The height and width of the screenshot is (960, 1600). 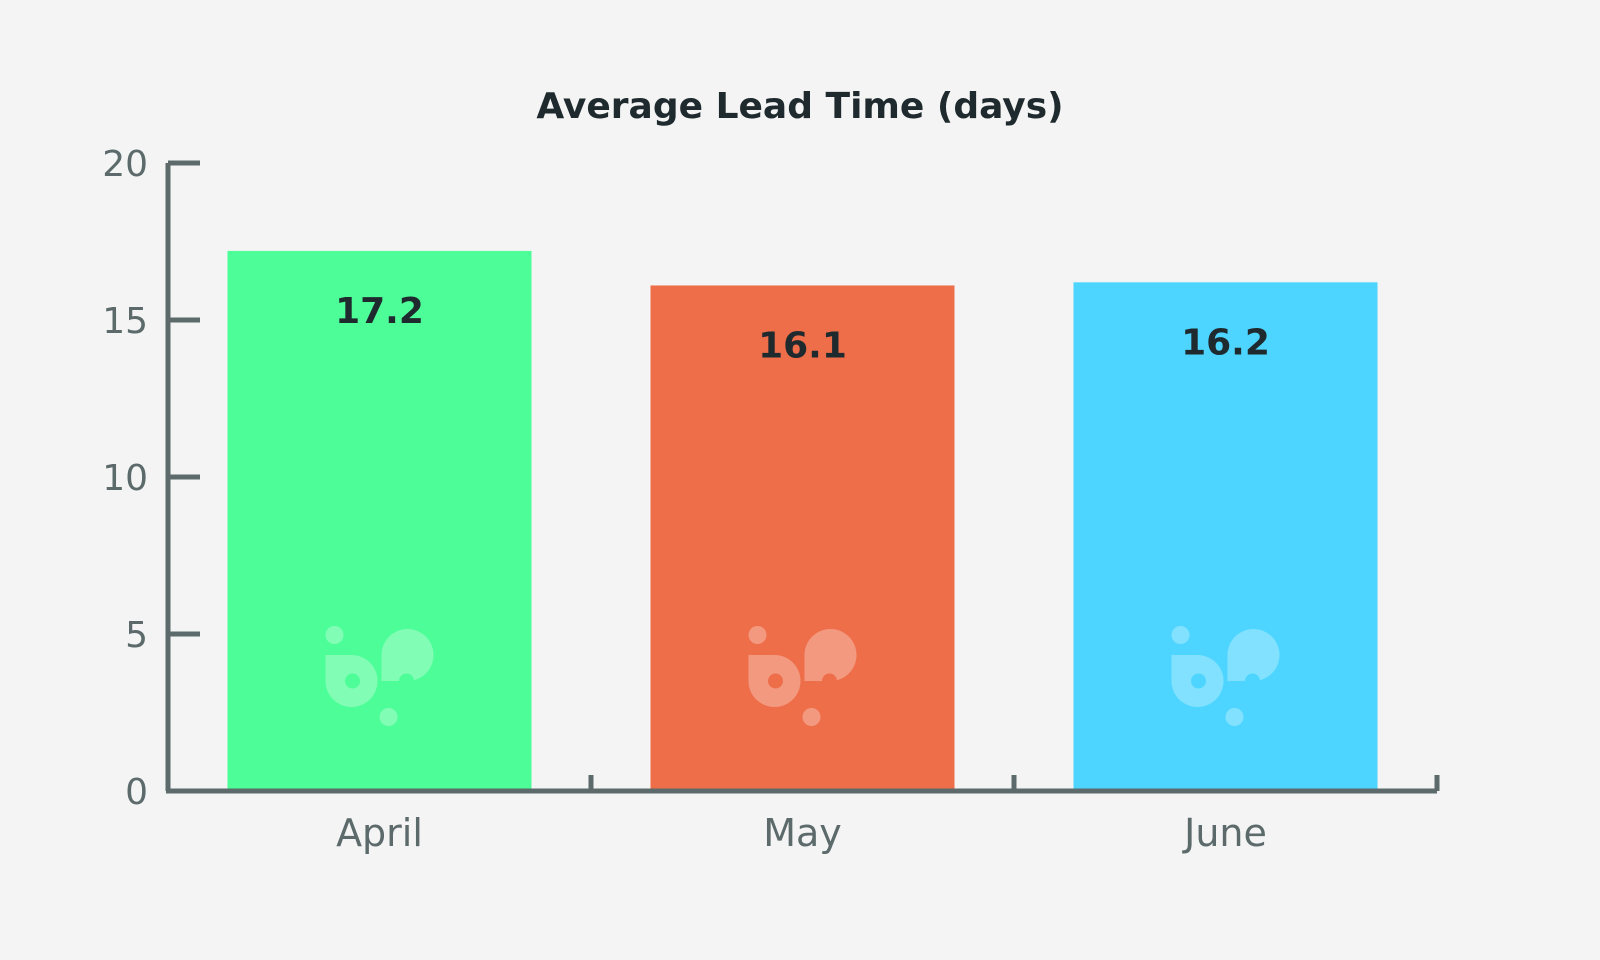 What do you see at coordinates (1224, 833) in the screenshot?
I see `x-tick-label-june: June` at bounding box center [1224, 833].